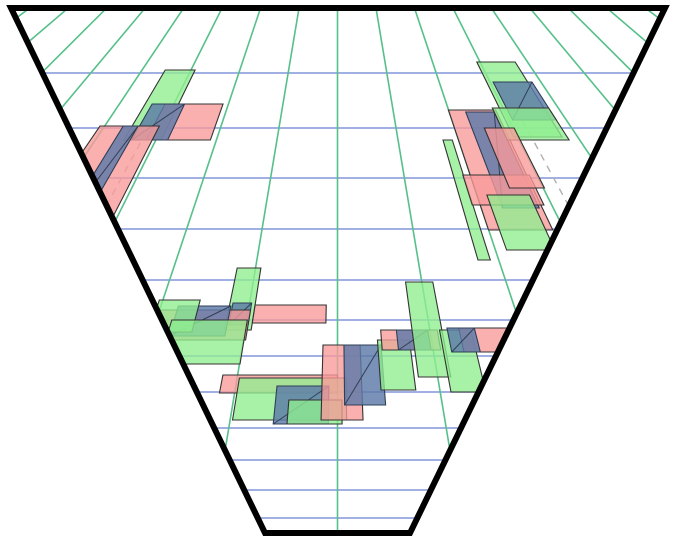 The image size is (675, 543). Describe the element at coordinates (467, 200) in the screenshot. I see `overlay-box-green` at that location.